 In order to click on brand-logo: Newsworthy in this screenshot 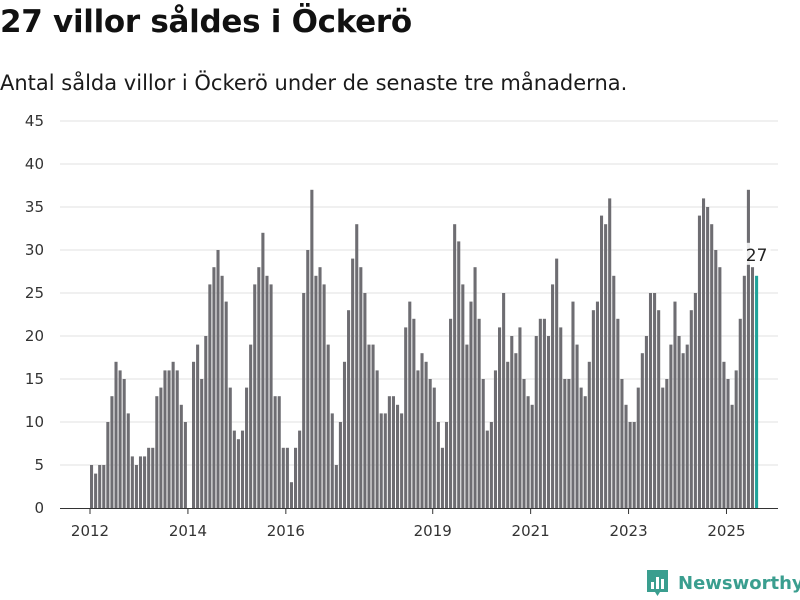, I will do `click(722, 583)`.